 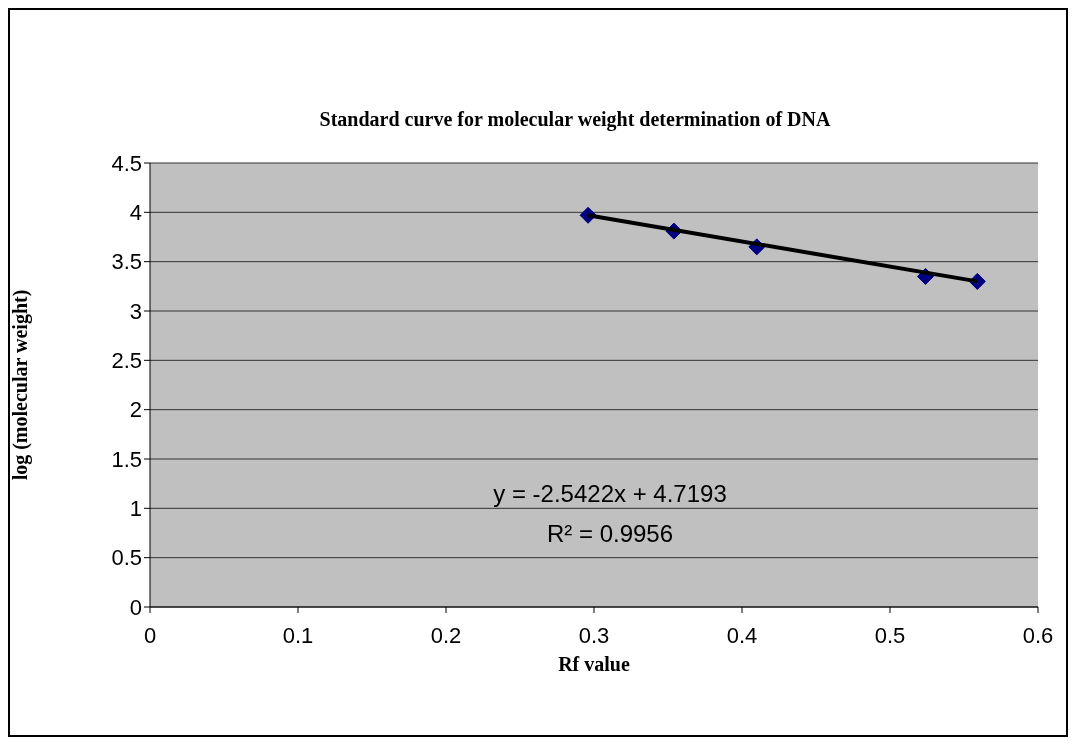 What do you see at coordinates (135, 607) in the screenshot?
I see `y-tick-label: 0` at bounding box center [135, 607].